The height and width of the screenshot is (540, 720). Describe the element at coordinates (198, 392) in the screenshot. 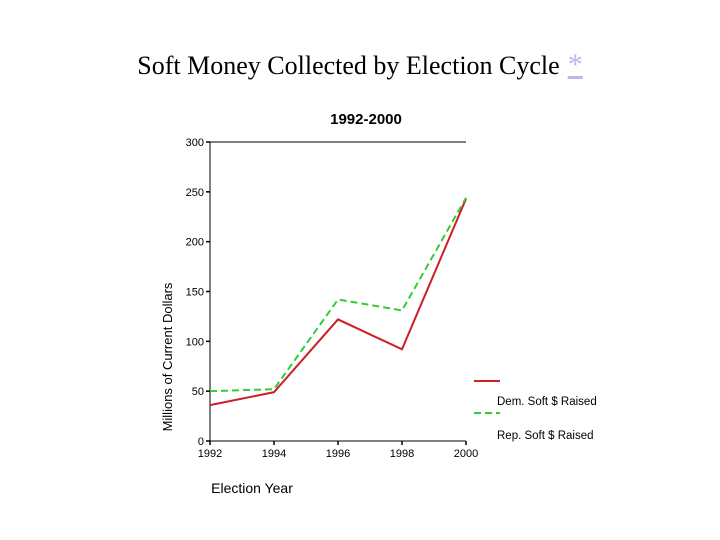

I see `y-tick-label: 50` at that location.